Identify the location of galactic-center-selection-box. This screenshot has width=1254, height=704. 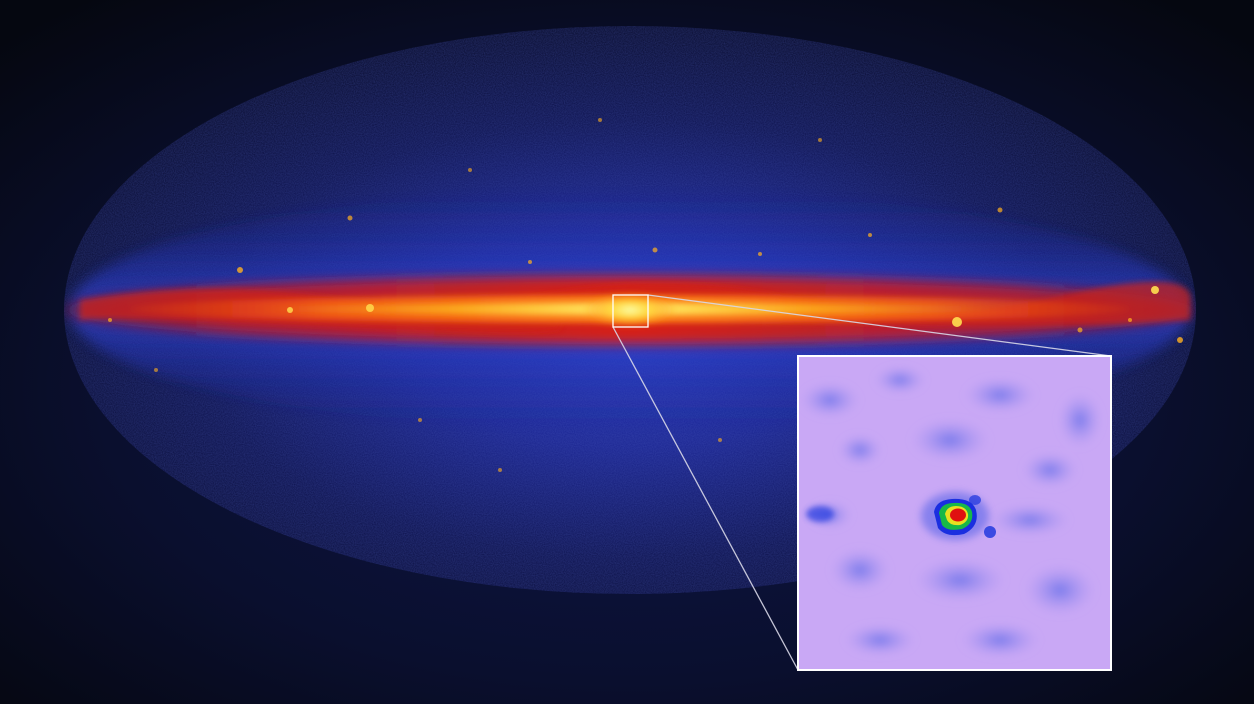
(630, 311).